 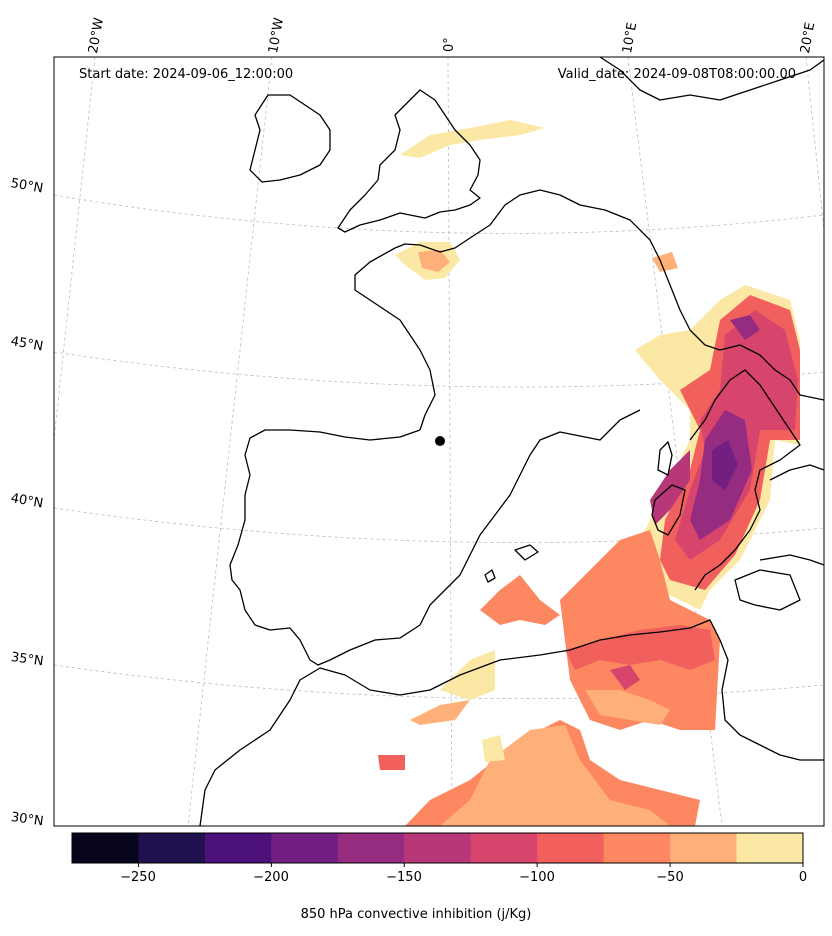 What do you see at coordinates (797, 472) in the screenshot?
I see `coast-greece` at bounding box center [797, 472].